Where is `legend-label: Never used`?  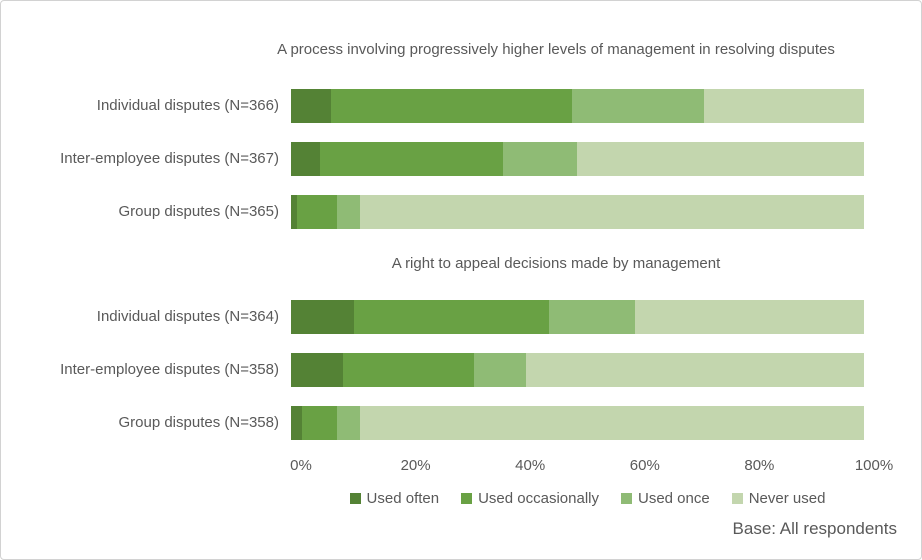 legend-label: Never used is located at coordinates (787, 498).